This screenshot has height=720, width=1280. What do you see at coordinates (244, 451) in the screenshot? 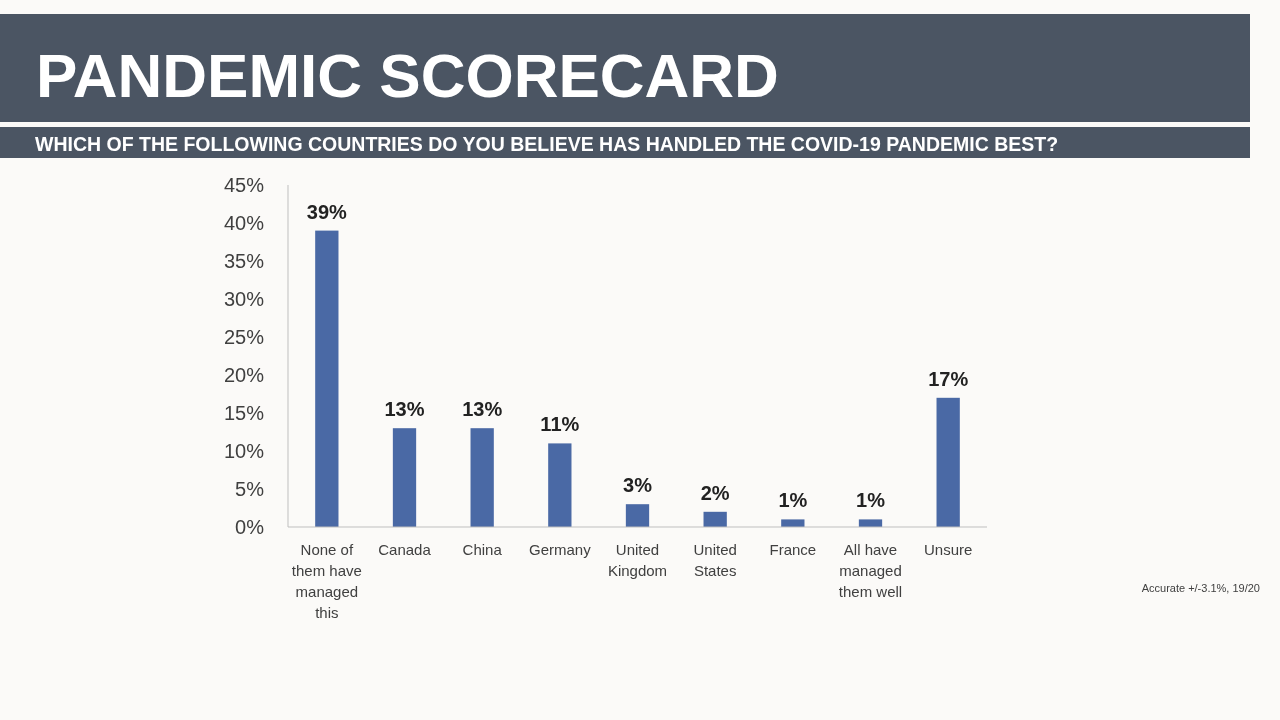
I see `y-tick-label: 10%` at bounding box center [244, 451].